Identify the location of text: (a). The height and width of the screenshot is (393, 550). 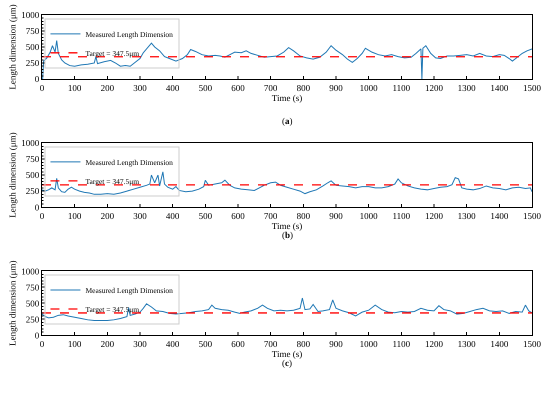
(287, 121).